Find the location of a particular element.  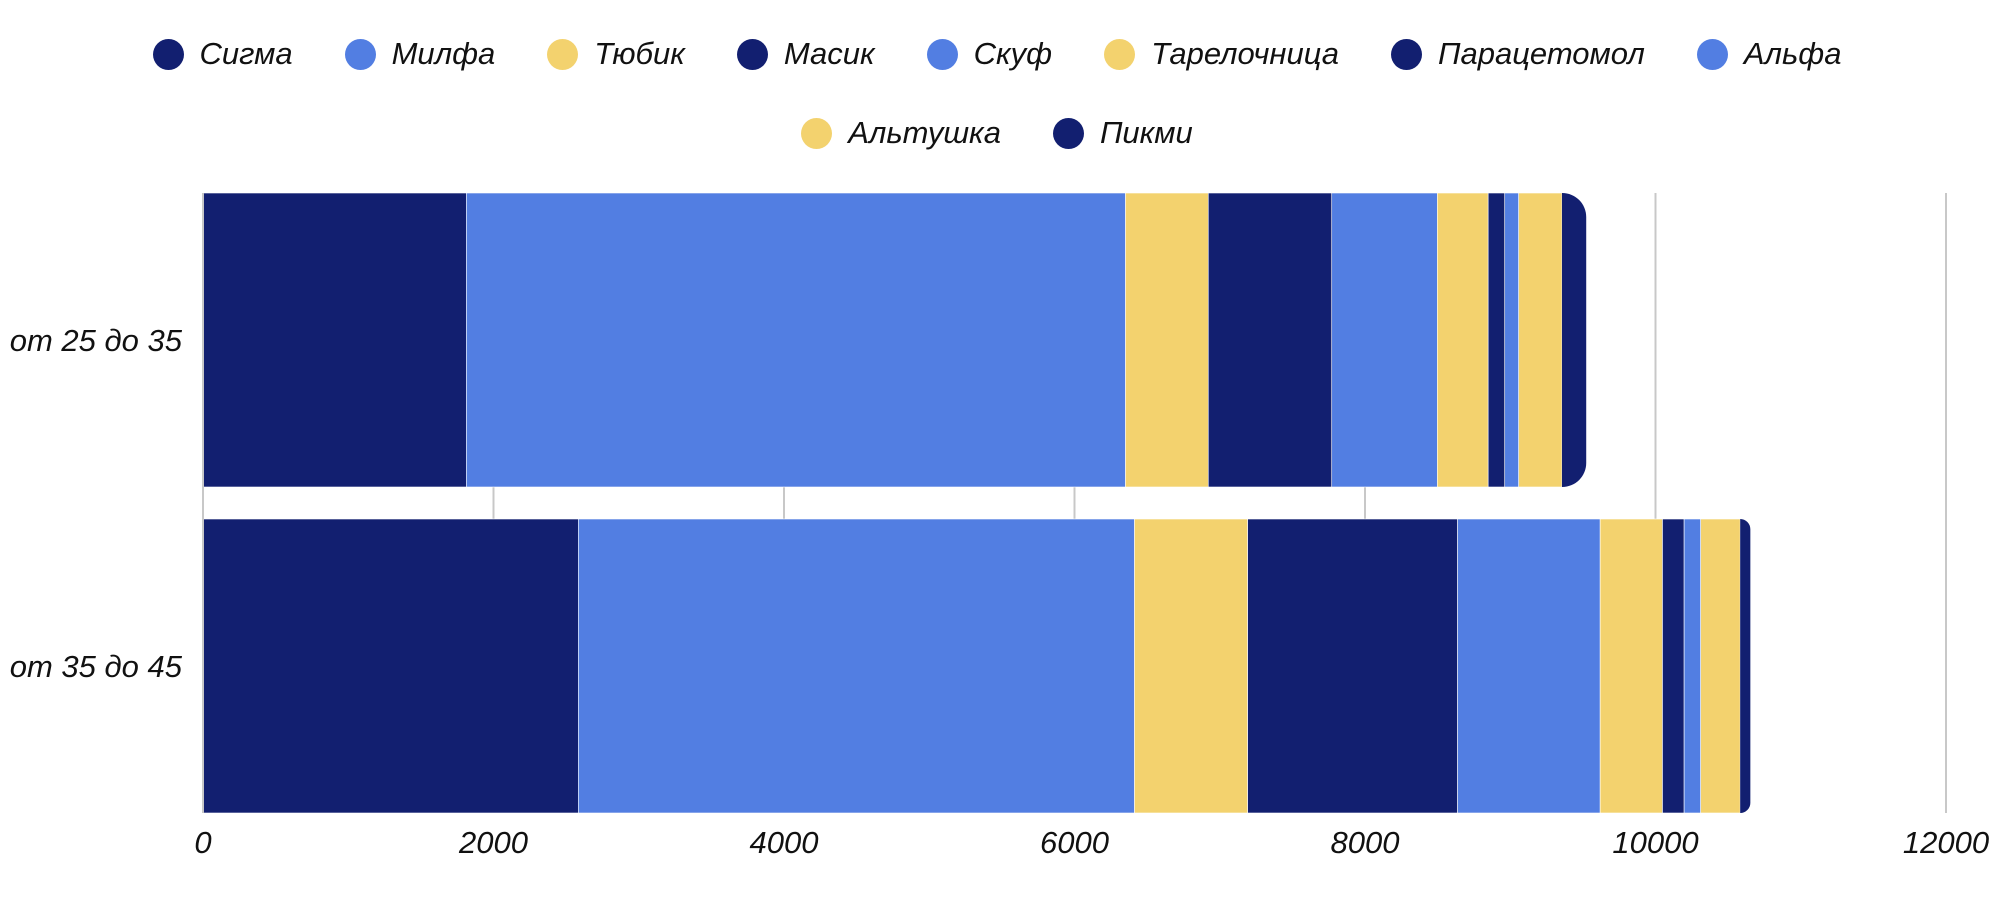

legend-item: Парацетомол is located at coordinates (1518, 54).